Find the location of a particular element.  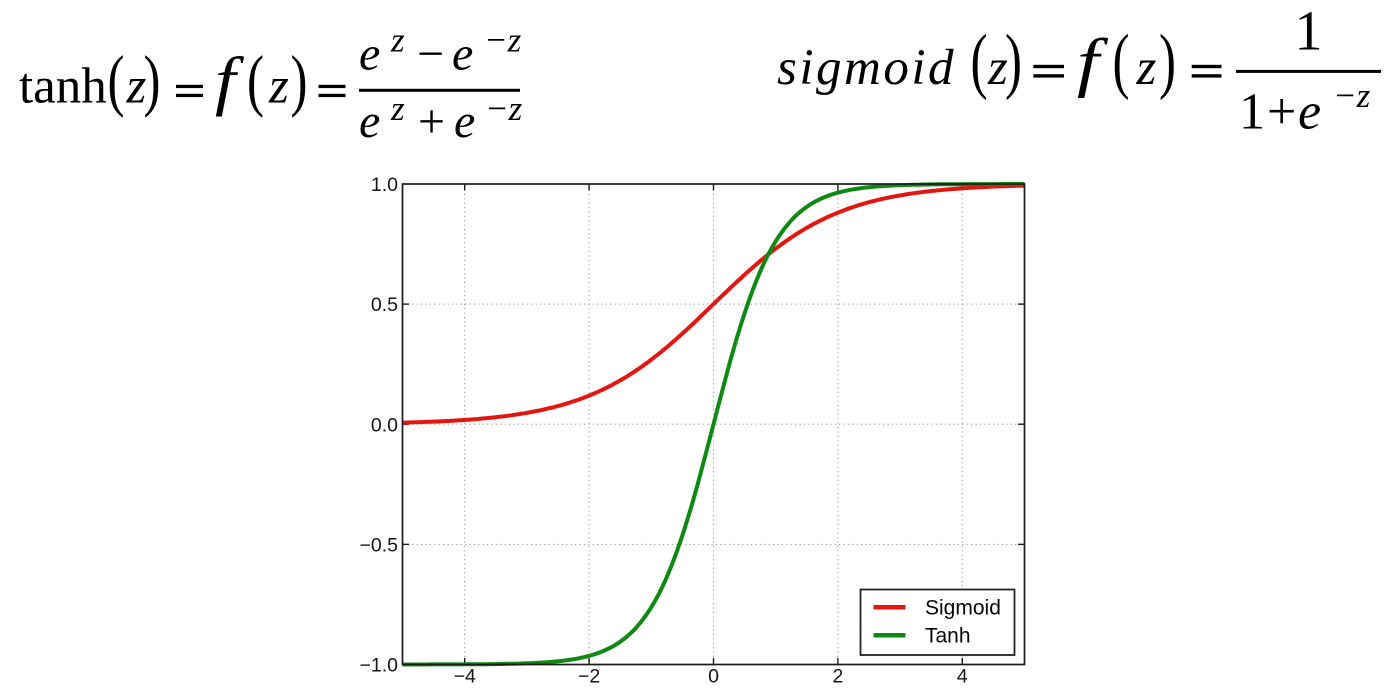

svg-text: 2 is located at coordinates (837, 677).